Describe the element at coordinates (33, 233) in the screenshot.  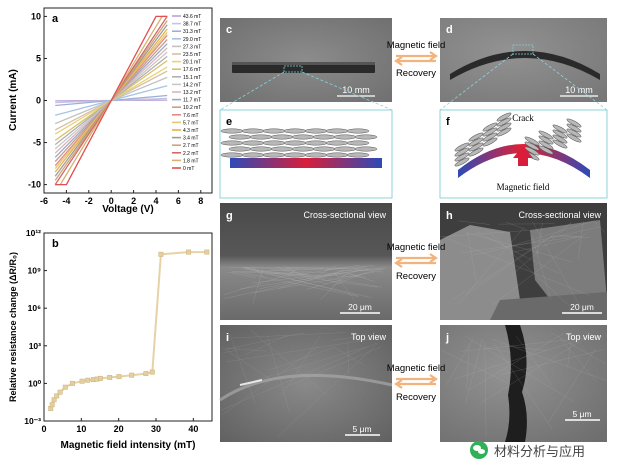
I see `y-tick-label: 10¹²` at that location.